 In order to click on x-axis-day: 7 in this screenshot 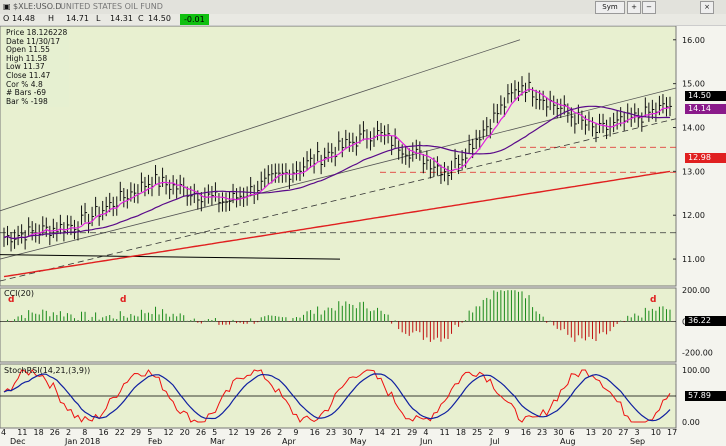, I will do `click(360, 432)`.